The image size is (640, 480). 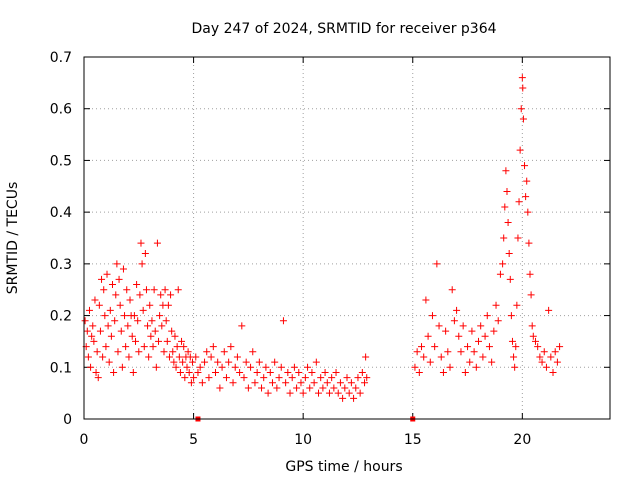 What do you see at coordinates (61, 213) in the screenshot?
I see `y-tick-label: 0.4` at bounding box center [61, 213].